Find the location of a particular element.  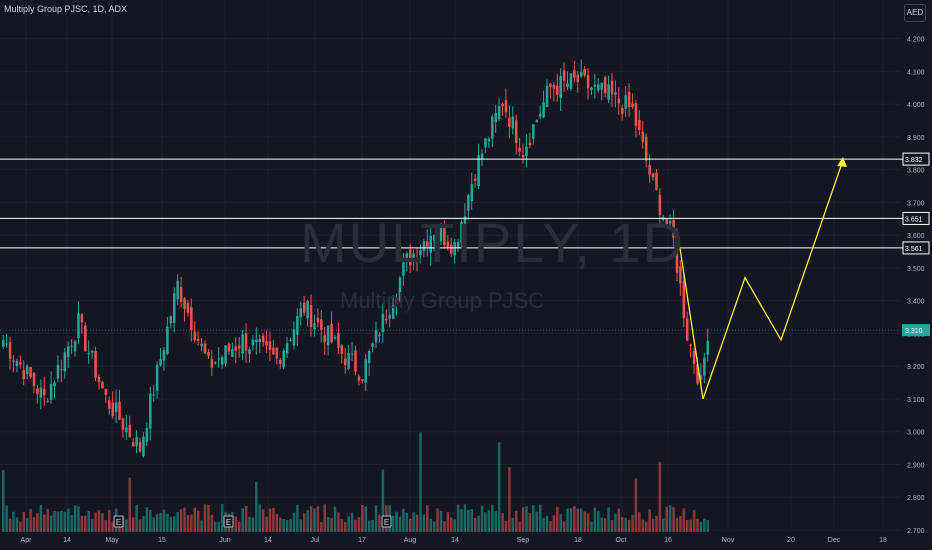

earnings-marker: E is located at coordinates (118, 521).